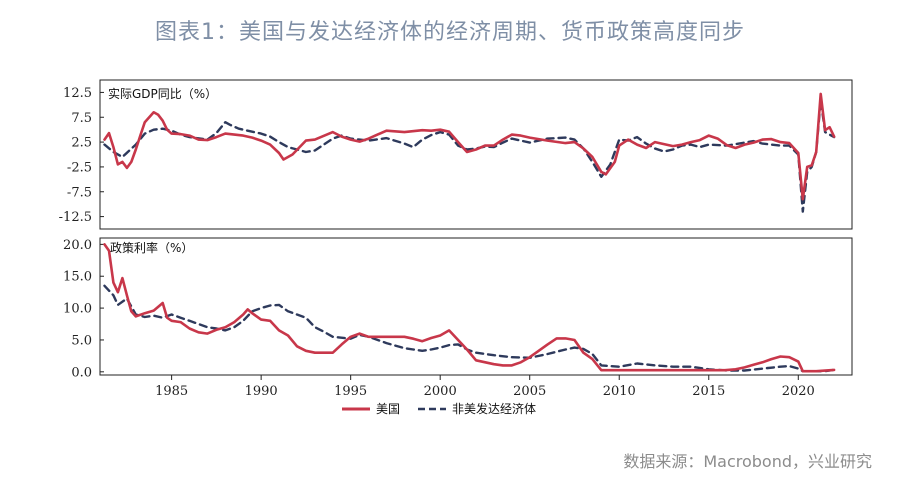  I want to click on legend: 美国 非美发达经济体, so click(439, 408).